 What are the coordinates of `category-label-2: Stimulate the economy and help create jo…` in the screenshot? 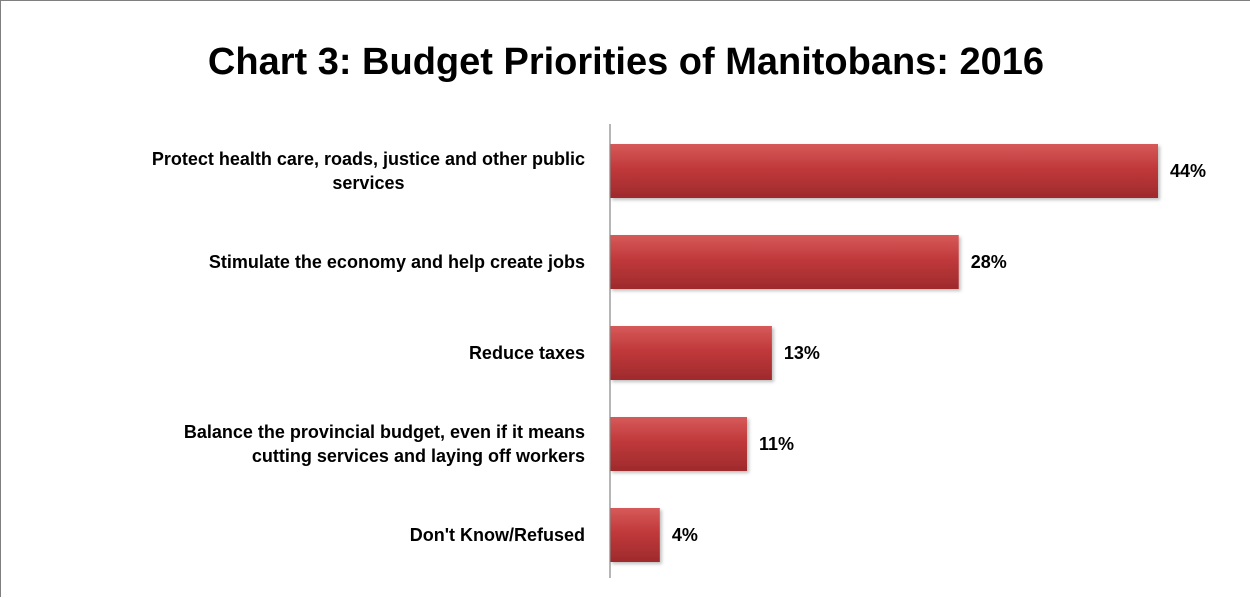 It's located at (397, 262).